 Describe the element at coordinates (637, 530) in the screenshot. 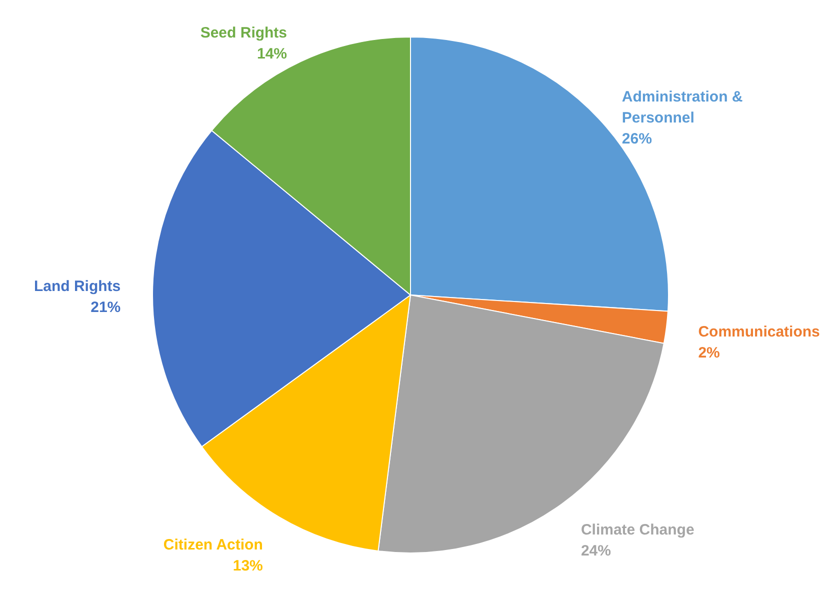

I see `slice-label: Climate Change` at that location.